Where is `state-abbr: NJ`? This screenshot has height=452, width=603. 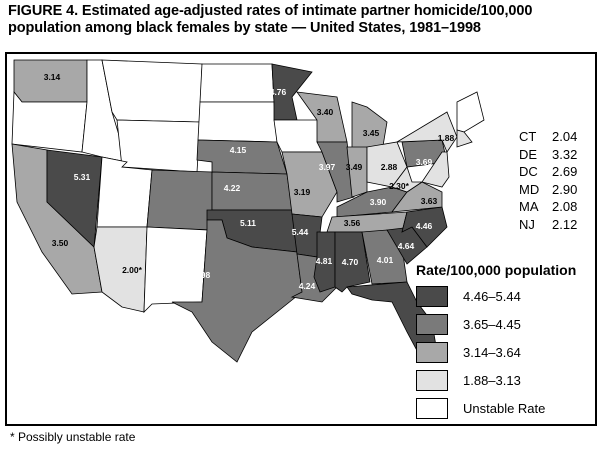
state-abbr: NJ is located at coordinates (527, 224).